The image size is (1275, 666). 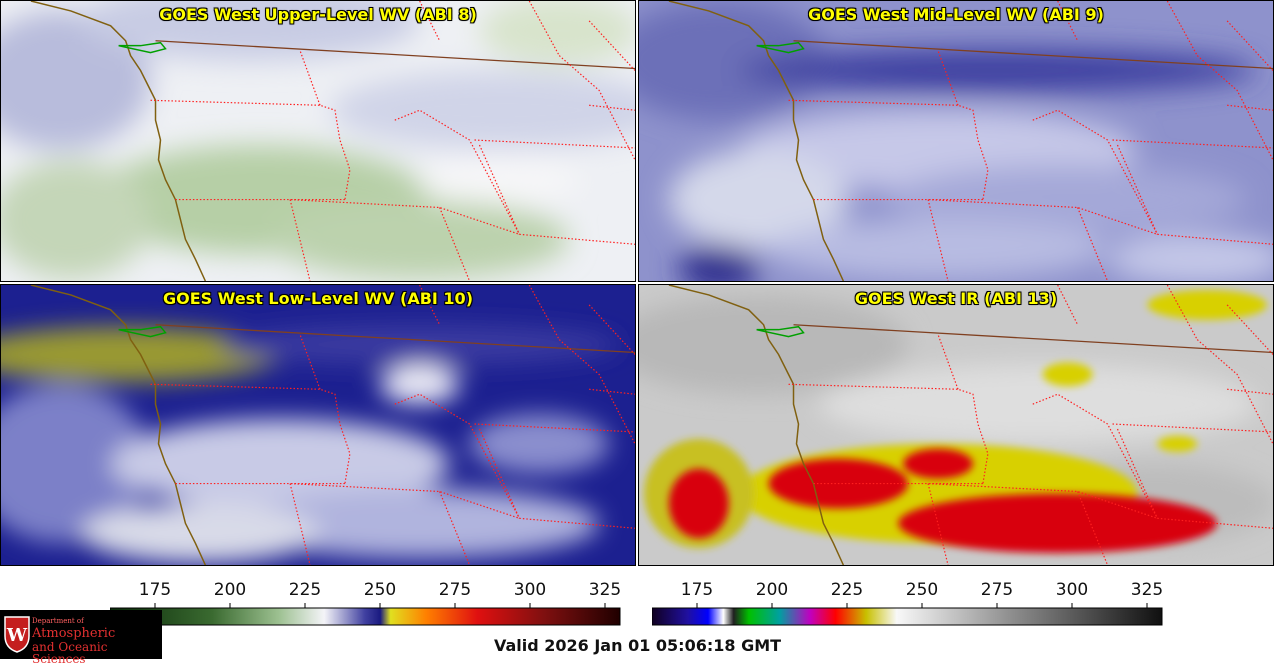 I want to click on panel-title: GOES West Mid-Level WV (ABI 9), so click(x=956, y=14).